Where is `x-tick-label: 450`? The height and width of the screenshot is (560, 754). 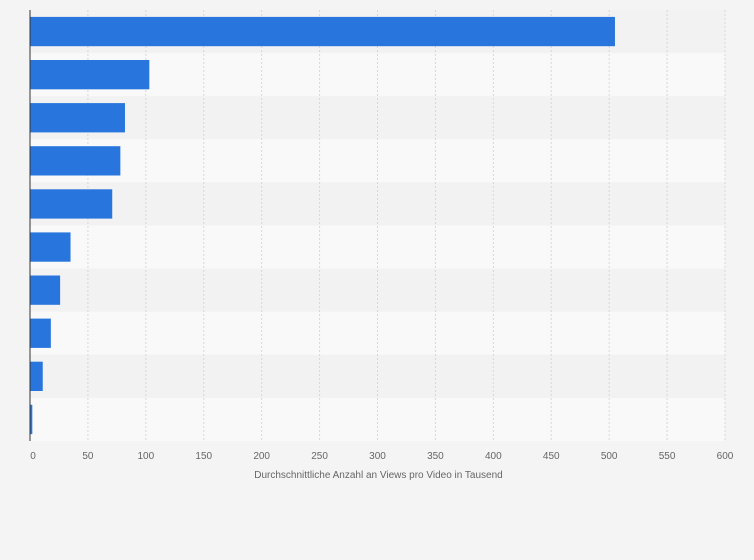
x-tick-label: 450 is located at coordinates (551, 456).